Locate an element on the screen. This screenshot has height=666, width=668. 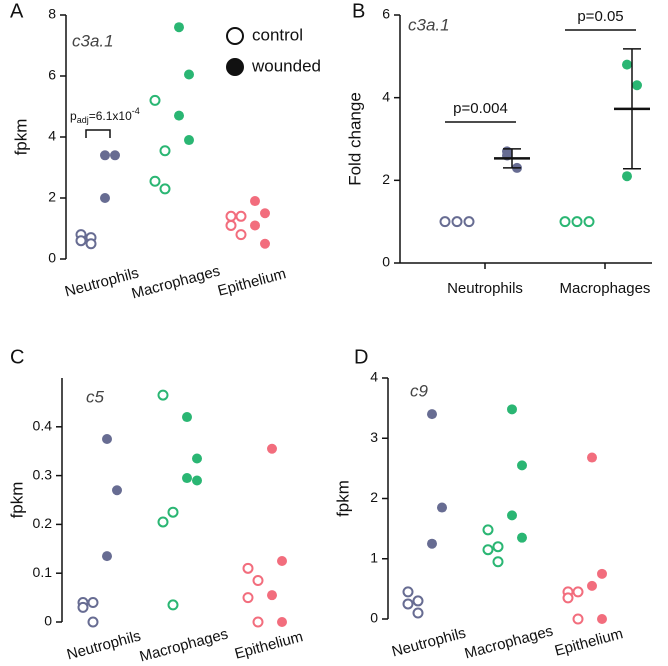
annotation: padj=6.1x10-4 is located at coordinates (105, 115).